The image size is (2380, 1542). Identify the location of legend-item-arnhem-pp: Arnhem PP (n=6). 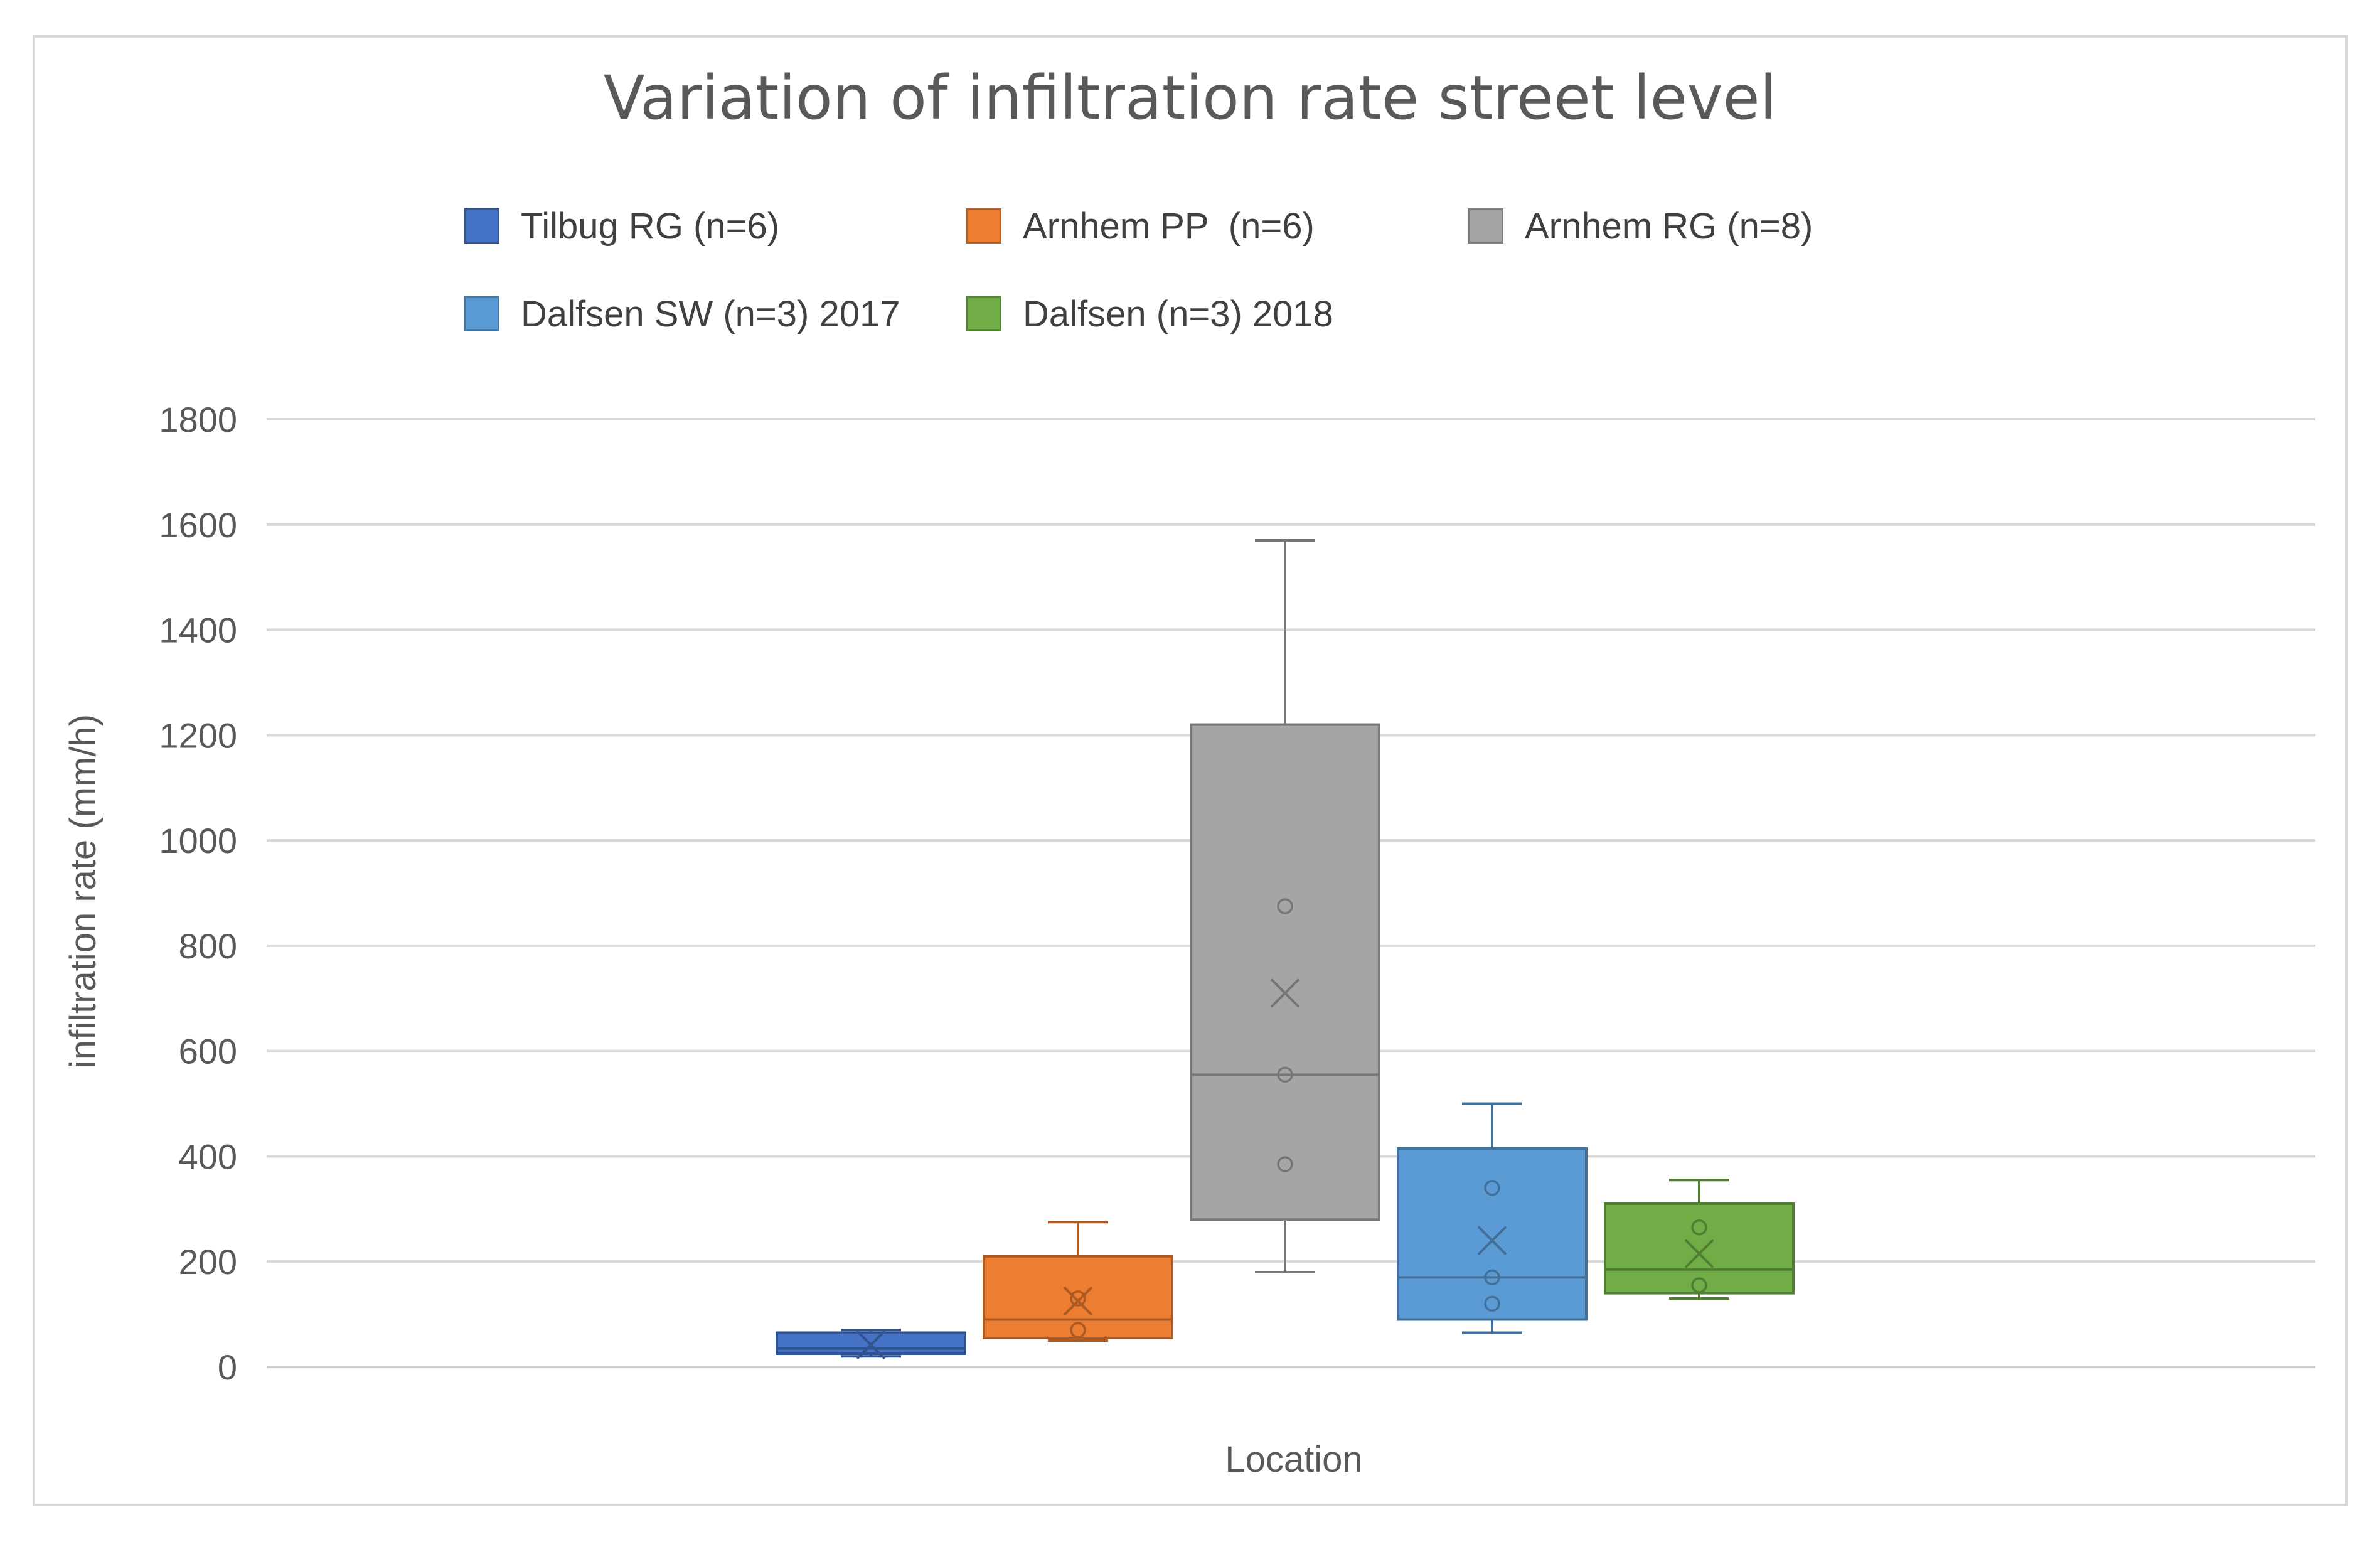
(1140, 226).